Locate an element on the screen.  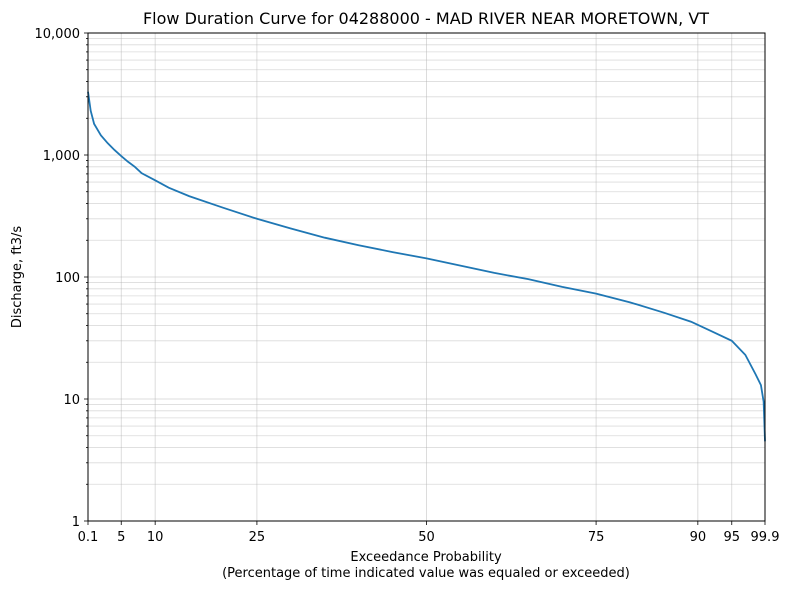
x-tick-label: 50 is located at coordinates (426, 537).